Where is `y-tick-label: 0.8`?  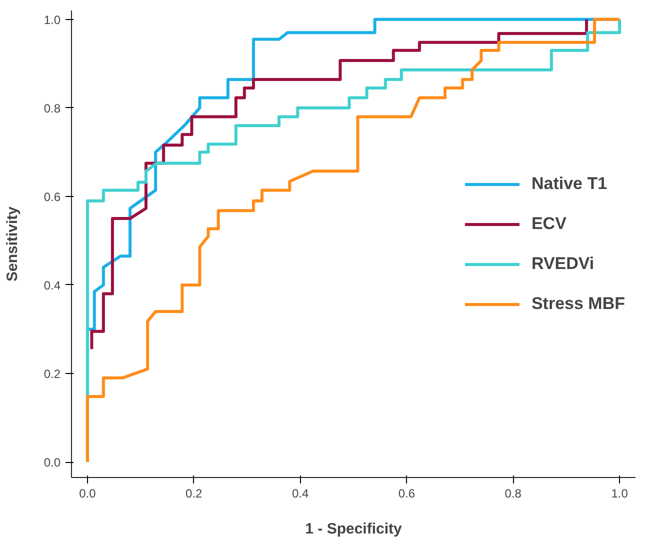
y-tick-label: 0.8 is located at coordinates (52, 108).